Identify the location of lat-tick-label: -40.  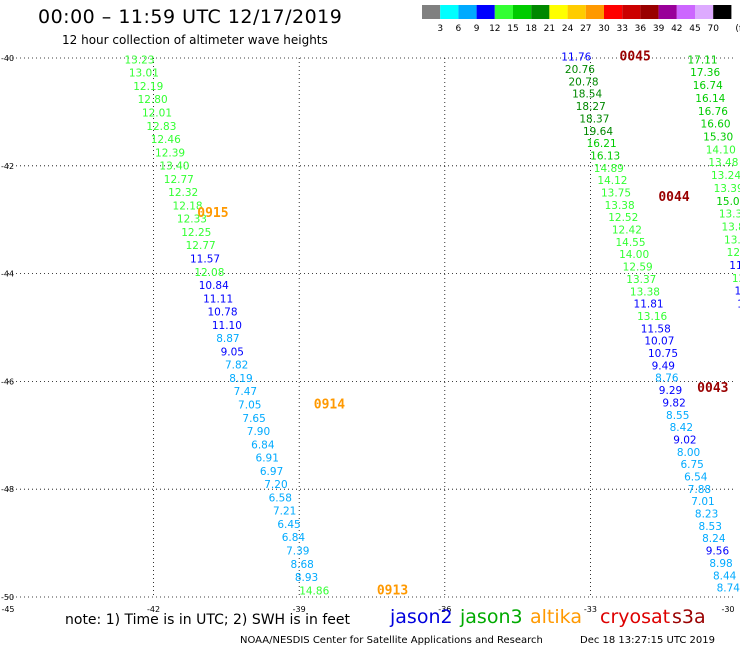
(7, 58).